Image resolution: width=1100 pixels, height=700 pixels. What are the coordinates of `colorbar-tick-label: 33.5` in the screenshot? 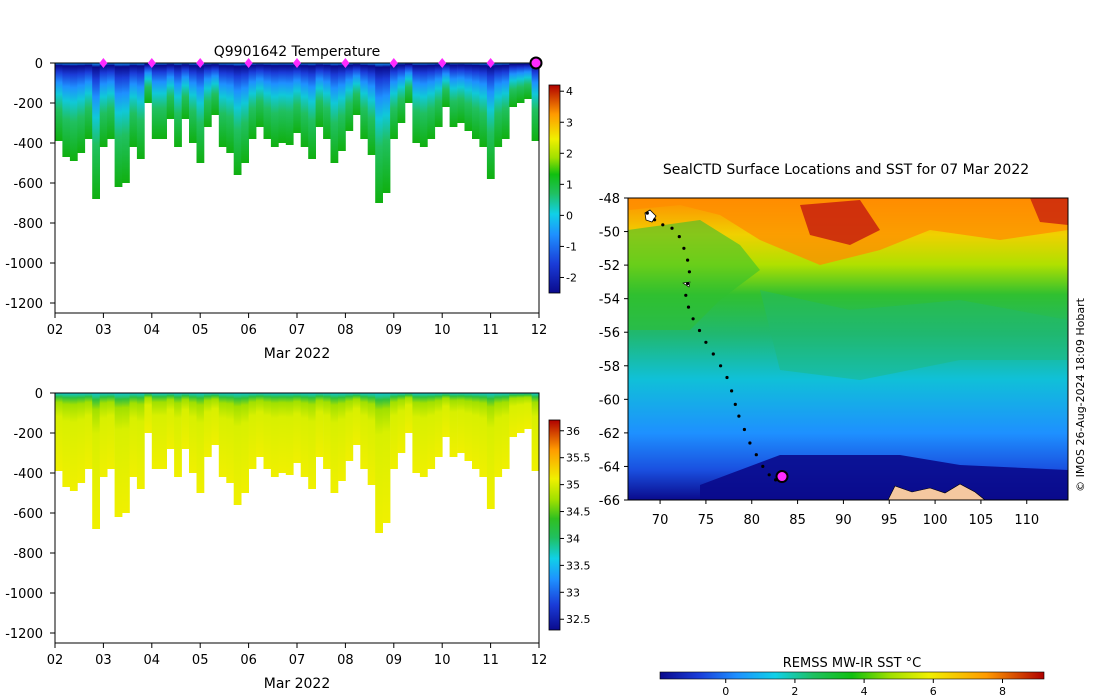 It's located at (578, 565).